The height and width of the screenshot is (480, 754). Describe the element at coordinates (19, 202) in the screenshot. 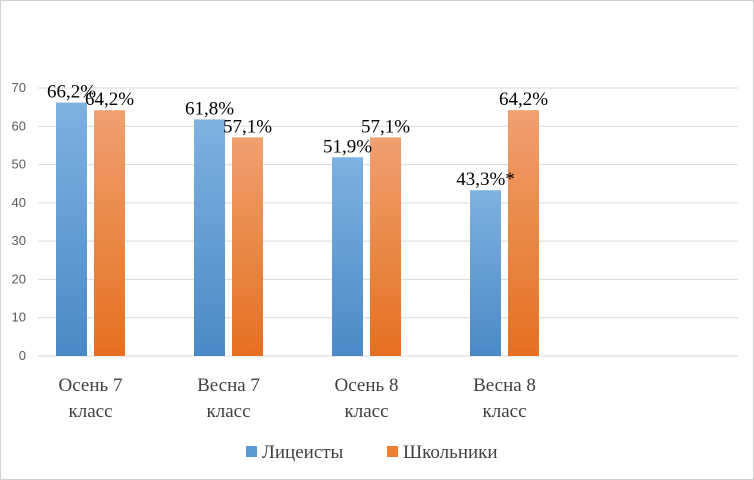

I see `y-tick-label: 40` at that location.